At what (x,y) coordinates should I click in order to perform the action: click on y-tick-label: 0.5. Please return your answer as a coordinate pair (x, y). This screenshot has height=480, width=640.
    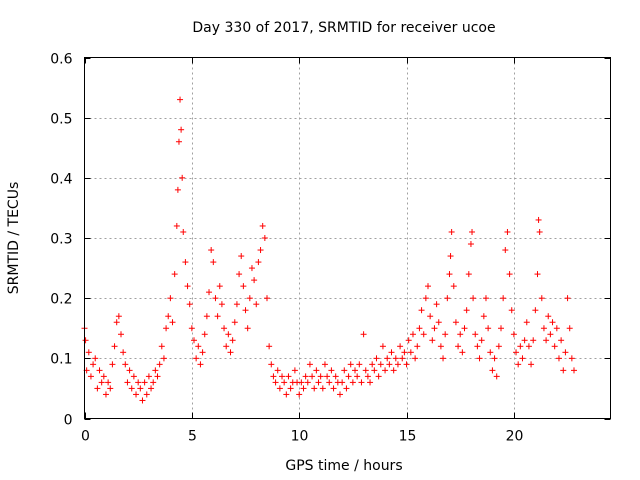
    Looking at the image, I should click on (61, 120).